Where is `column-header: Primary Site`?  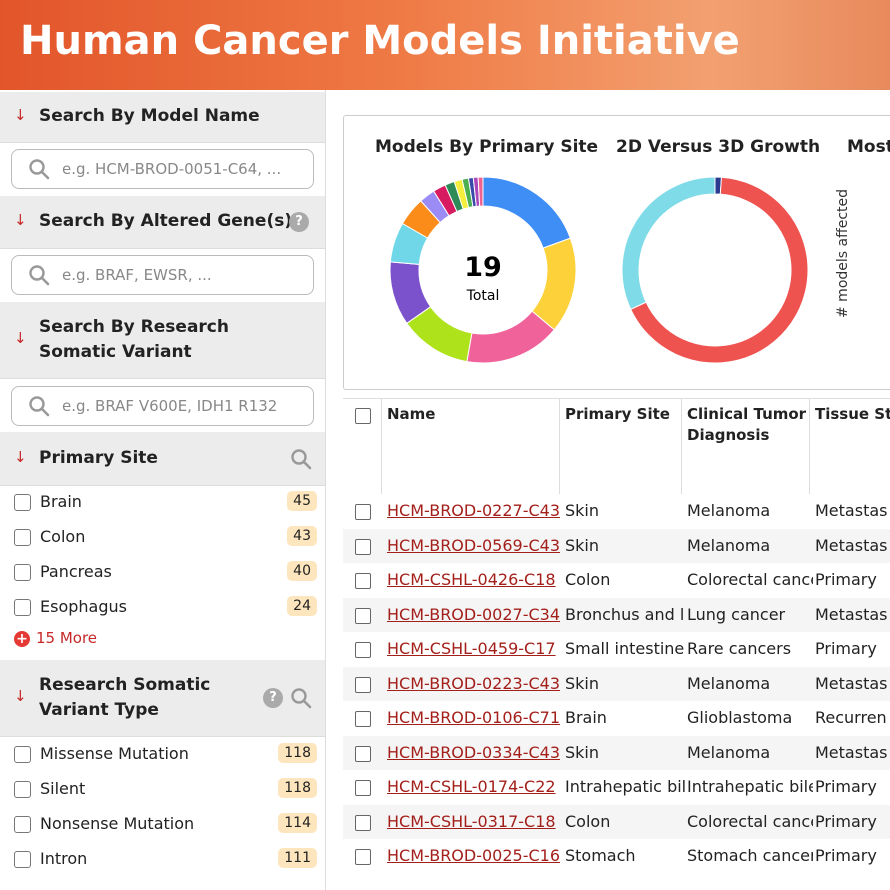
column-header: Primary Site is located at coordinates (617, 414).